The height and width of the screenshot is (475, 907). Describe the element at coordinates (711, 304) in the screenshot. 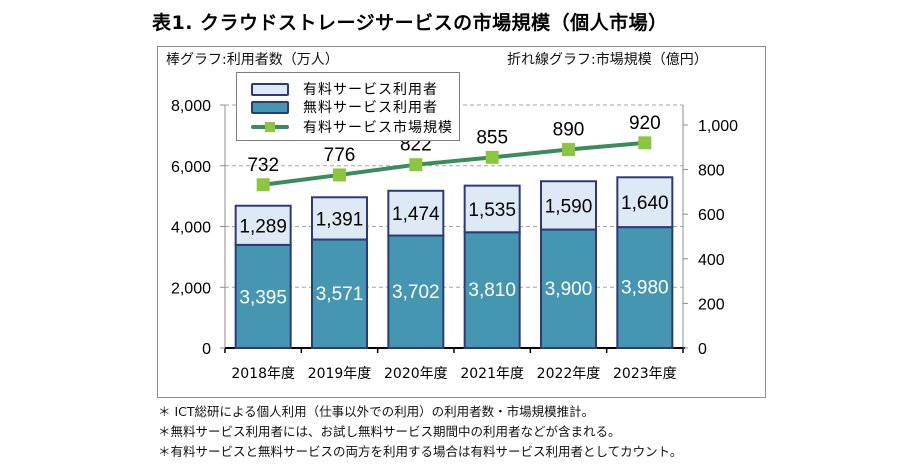

I see `right-tick-label: 200` at that location.